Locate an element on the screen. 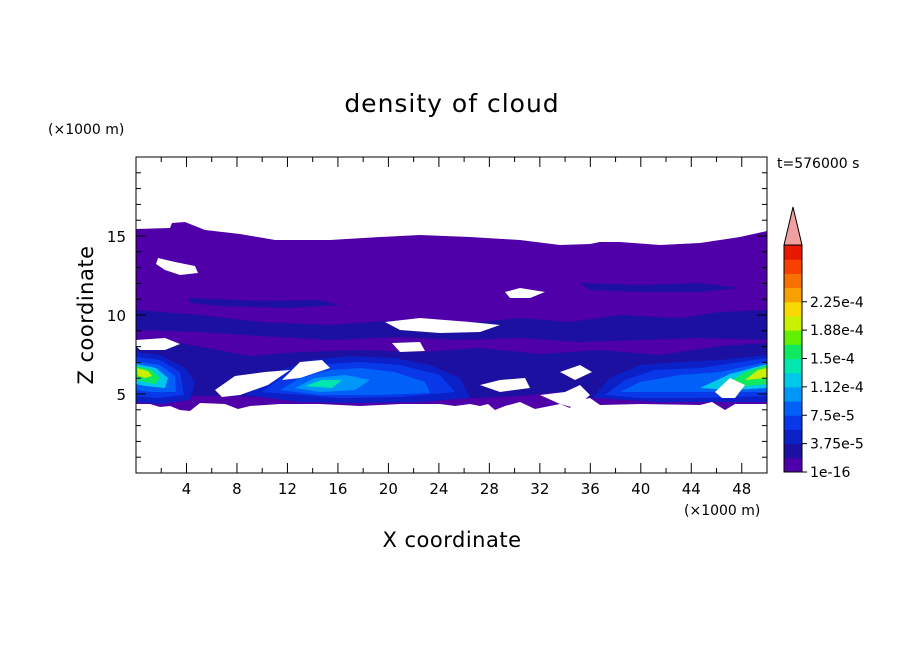 This screenshot has width=904, height=654. x-tick-label: 44 is located at coordinates (691, 489).